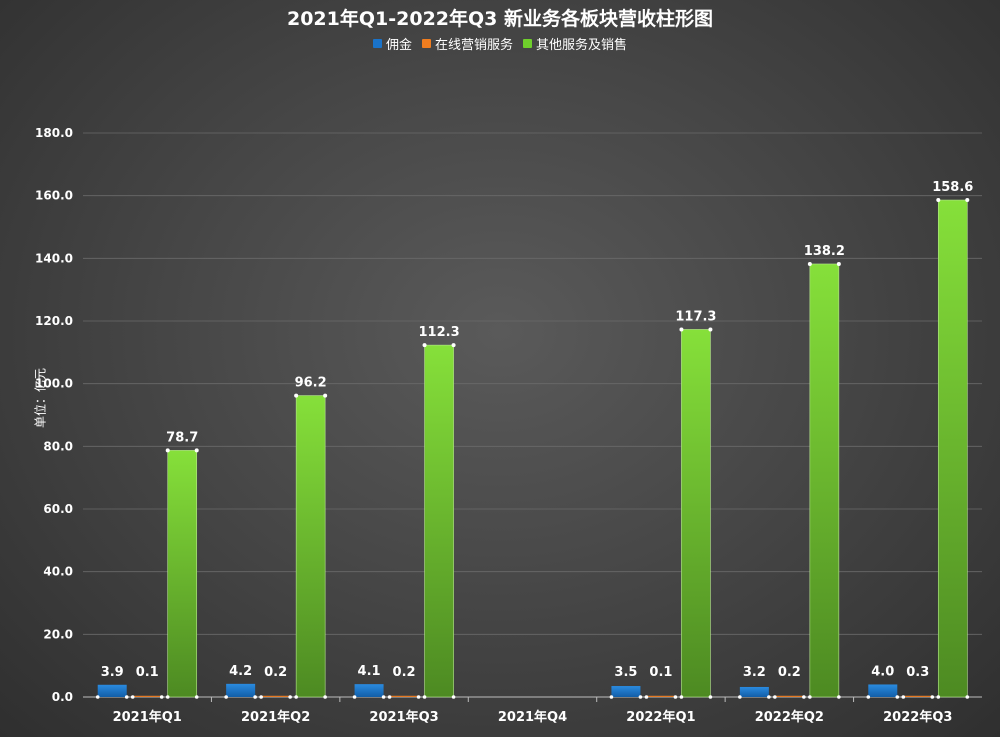  What do you see at coordinates (625, 672) in the screenshot?
I see `data-label: 3.5` at bounding box center [625, 672].